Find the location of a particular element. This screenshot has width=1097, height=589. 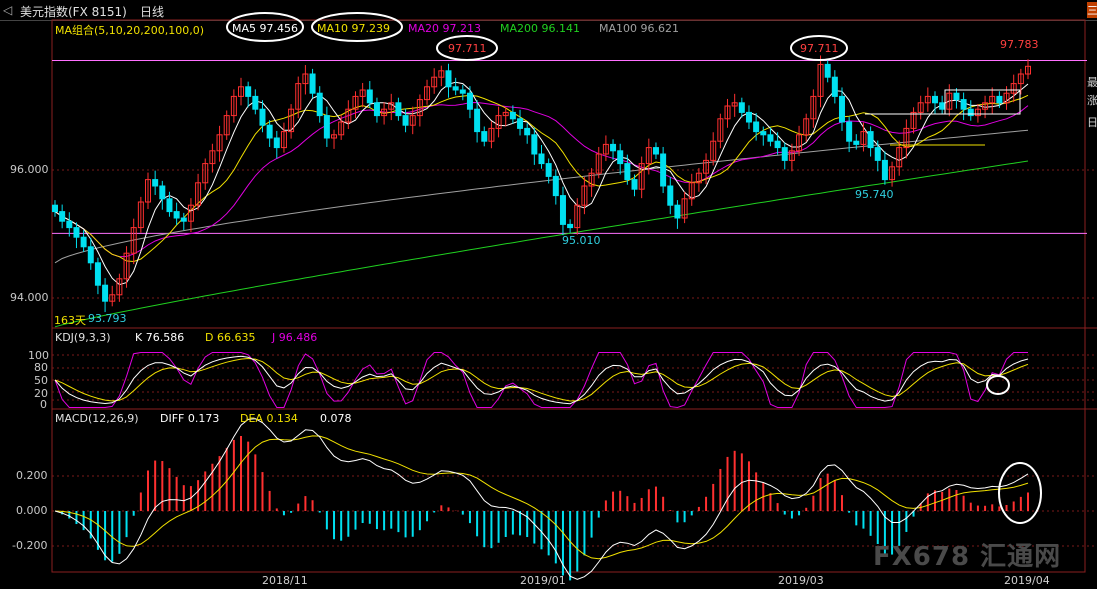

days-label: 163天 is located at coordinates (70, 320).